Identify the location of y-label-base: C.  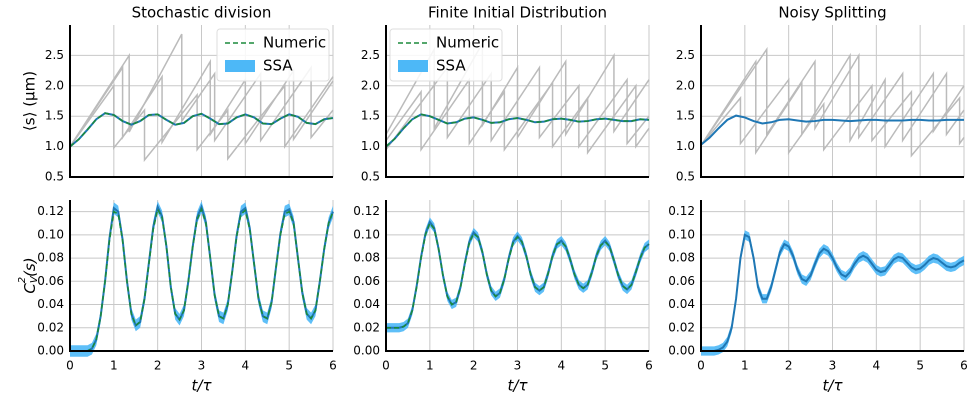
(30, 288).